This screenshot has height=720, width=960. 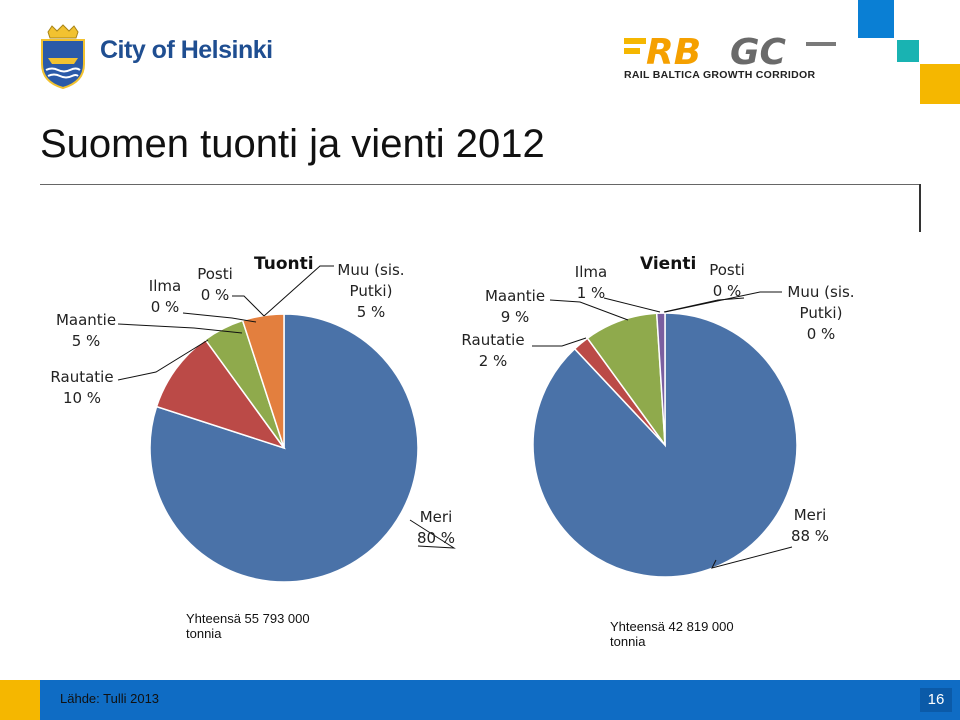 I want to click on label-tuonti-muu: Muu (sis. Putki) 5 %, so click(x=371, y=291).